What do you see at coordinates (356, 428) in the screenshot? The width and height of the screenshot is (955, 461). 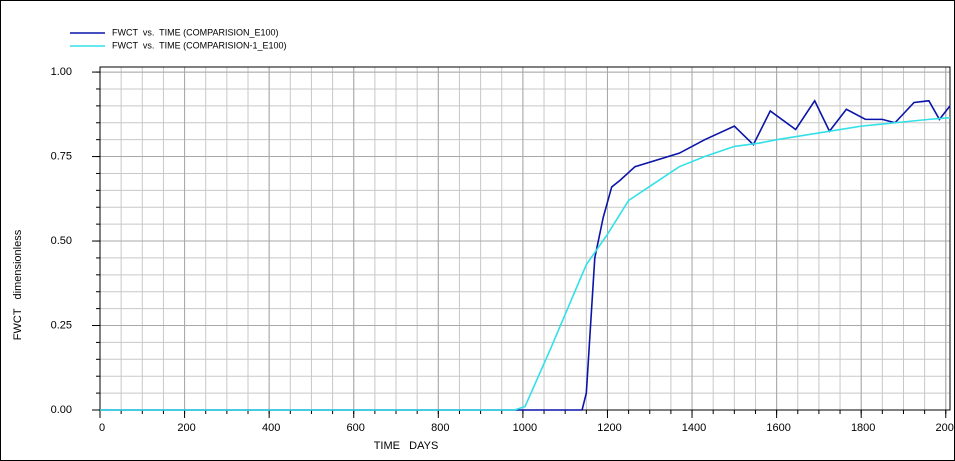 I see `x-tick-label: 600` at bounding box center [356, 428].